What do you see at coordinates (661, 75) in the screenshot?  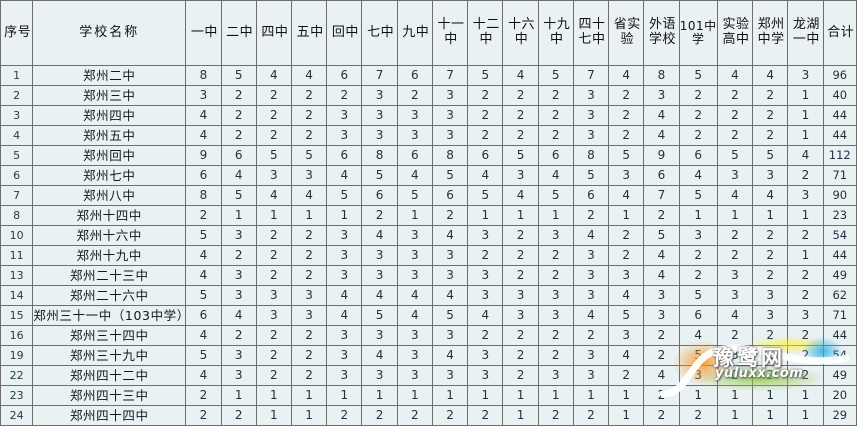 I see `row-value-cell: 8` at bounding box center [661, 75].